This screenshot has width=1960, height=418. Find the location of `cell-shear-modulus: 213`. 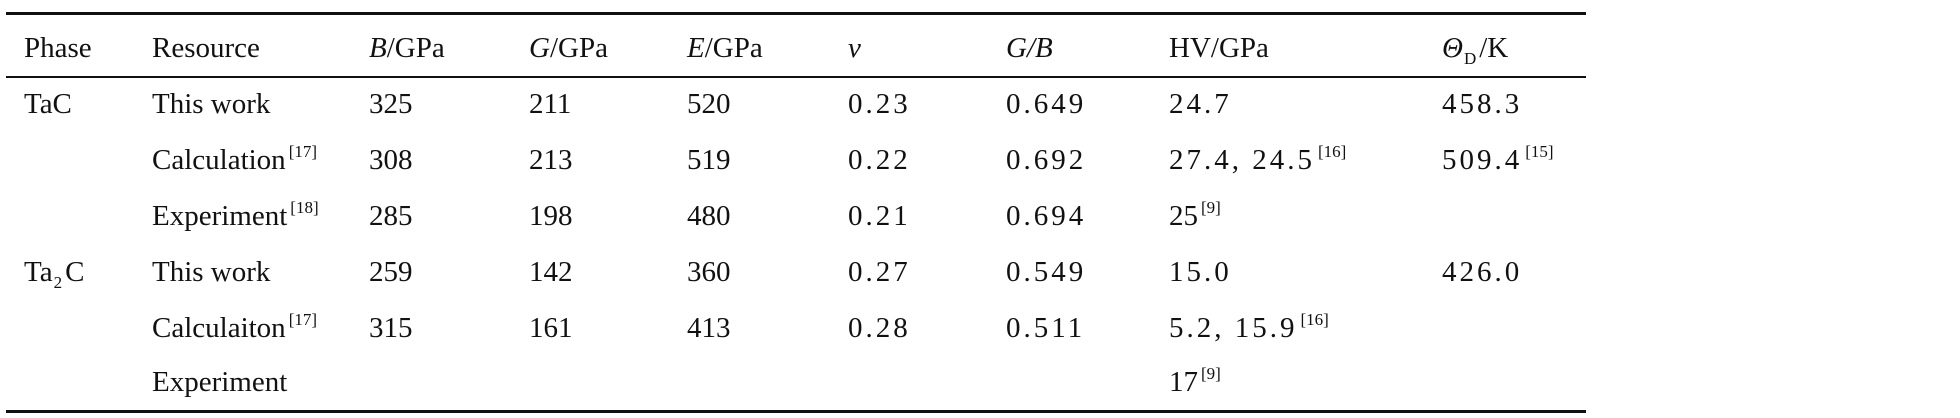

cell-shear-modulus: 213 is located at coordinates (551, 160).